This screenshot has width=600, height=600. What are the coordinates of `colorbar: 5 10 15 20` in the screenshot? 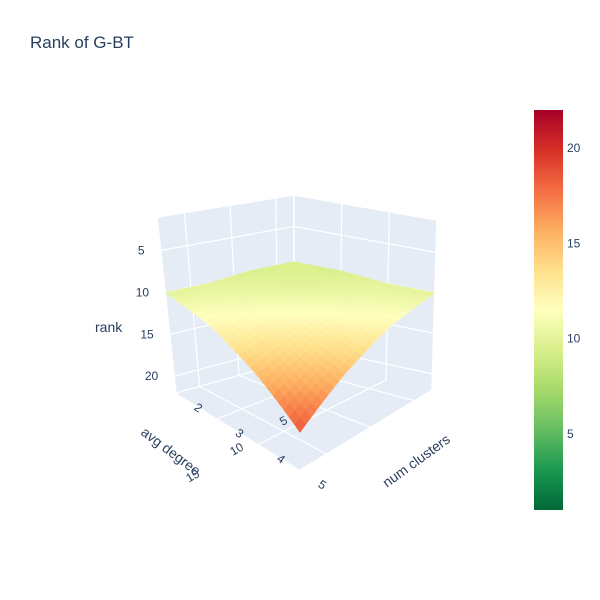 It's located at (557, 310).